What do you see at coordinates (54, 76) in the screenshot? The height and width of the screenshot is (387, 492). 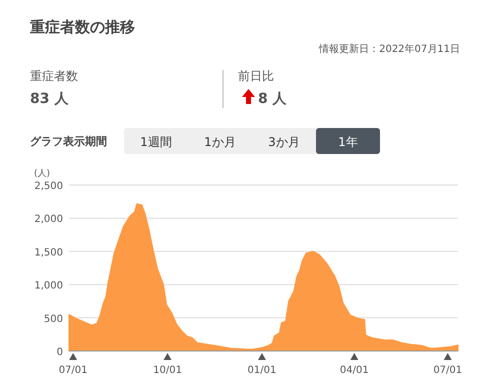 I see `text: 重症者数` at bounding box center [54, 76].